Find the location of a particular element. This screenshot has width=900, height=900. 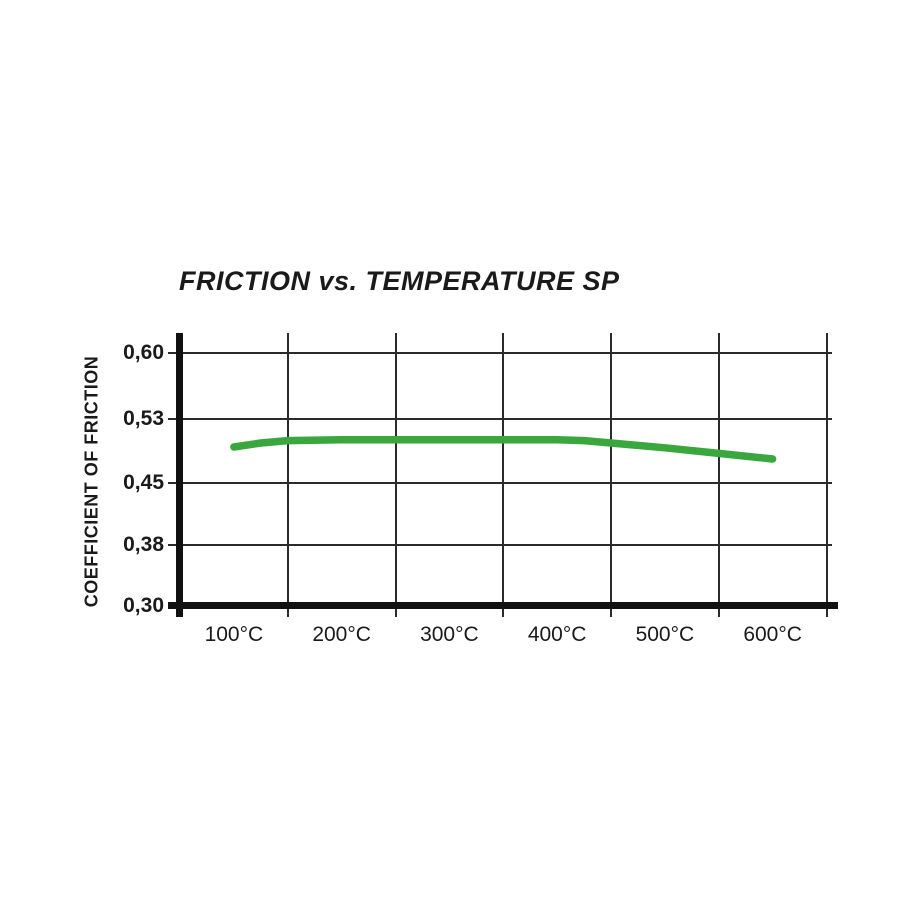

h-gridline-0,60 is located at coordinates (500, 353).